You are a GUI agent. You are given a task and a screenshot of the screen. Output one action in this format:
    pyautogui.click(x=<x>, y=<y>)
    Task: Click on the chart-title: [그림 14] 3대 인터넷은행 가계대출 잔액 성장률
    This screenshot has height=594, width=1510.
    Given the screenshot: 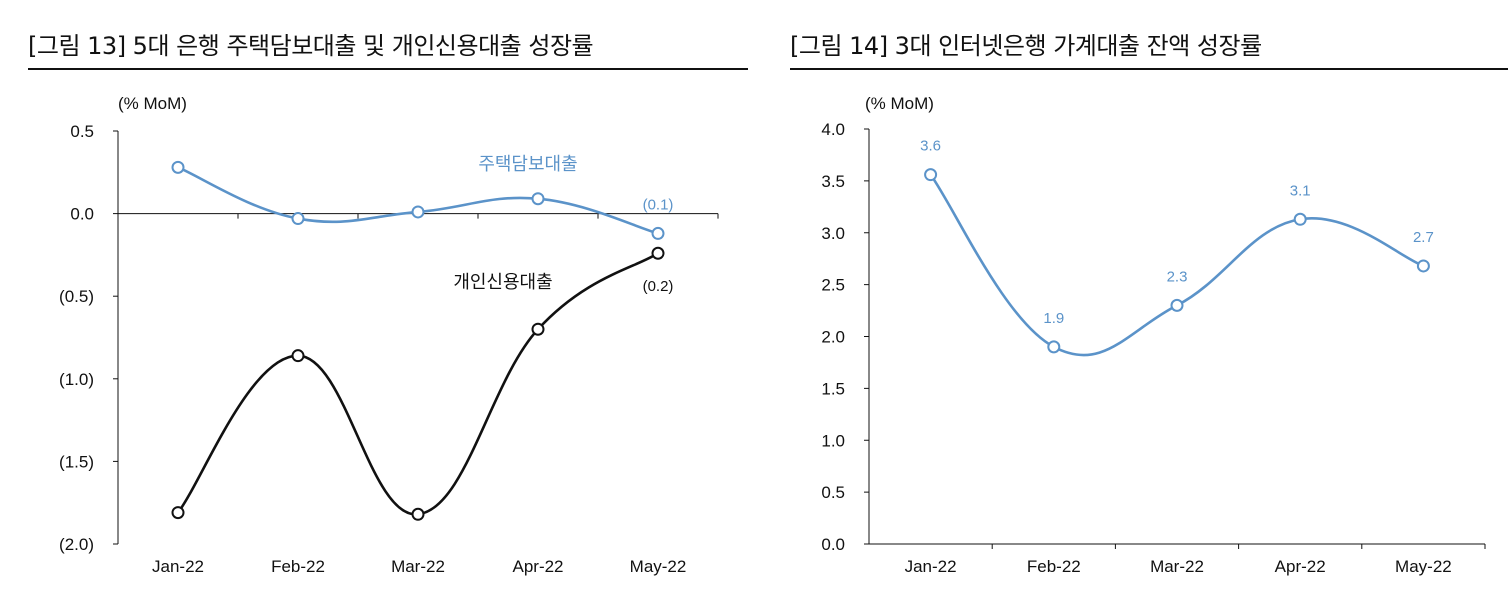 What is the action you would take?
    pyautogui.click(x=1026, y=46)
    